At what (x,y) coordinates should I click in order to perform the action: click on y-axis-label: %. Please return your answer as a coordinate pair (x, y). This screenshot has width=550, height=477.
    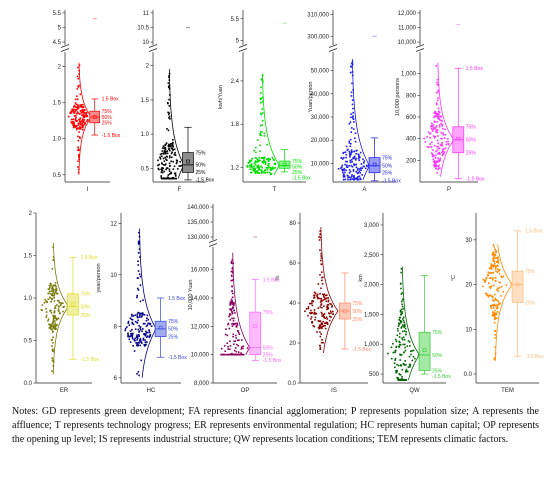
    Looking at the image, I should click on (278, 277).